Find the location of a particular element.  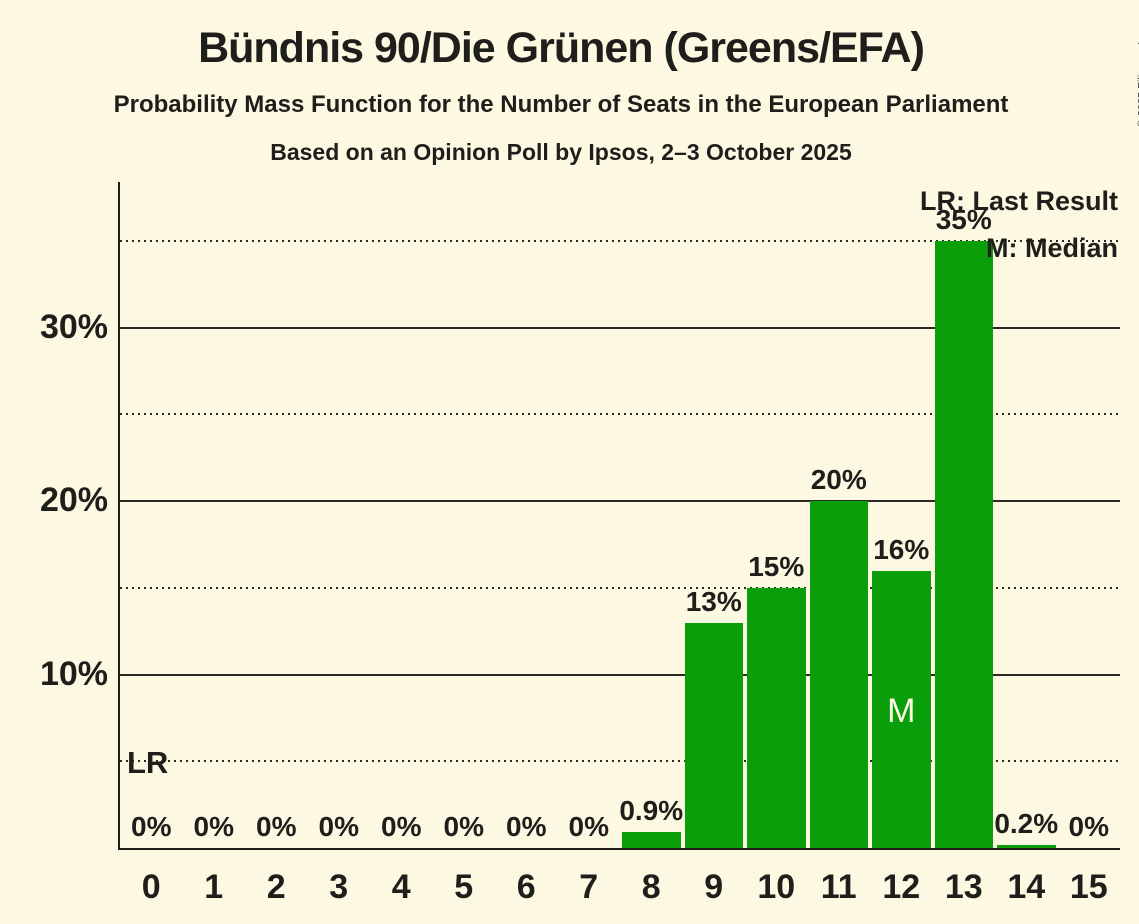

x-axis-tick-label: 3 is located at coordinates (339, 887).